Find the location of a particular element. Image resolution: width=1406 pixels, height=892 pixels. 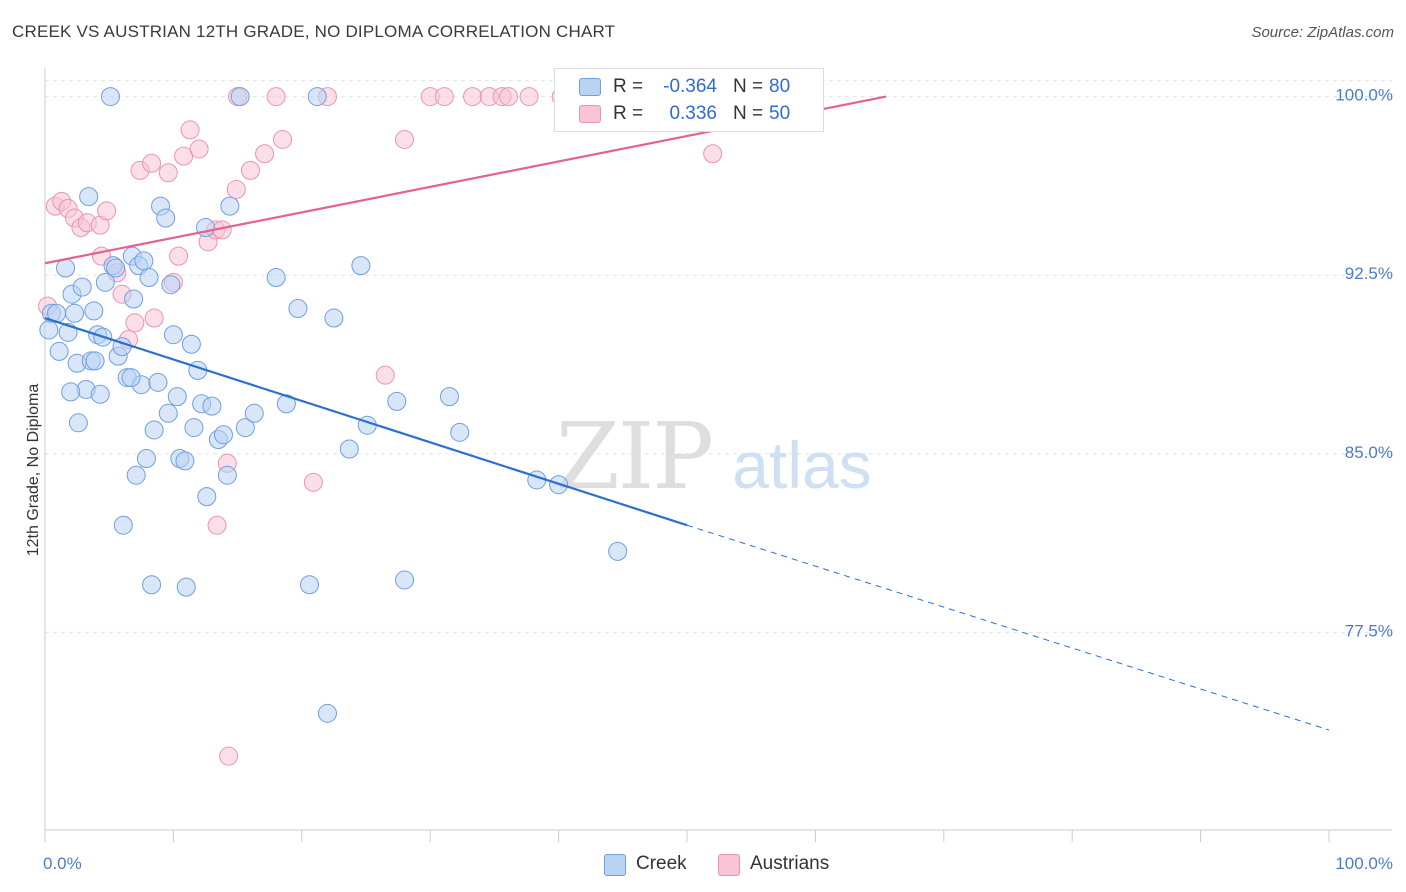

x-tick-label: 0.0% is located at coordinates (62, 863).